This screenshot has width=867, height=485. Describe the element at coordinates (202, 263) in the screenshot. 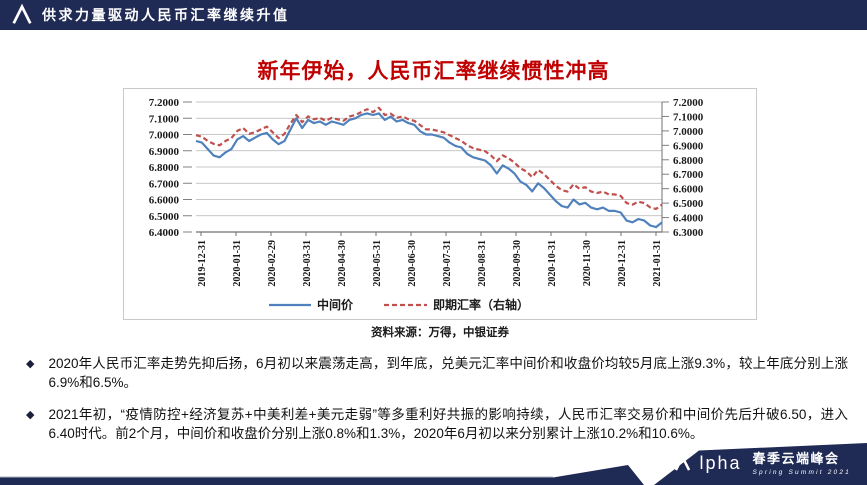

I see `svg-text: 2019-12-31` at that location.